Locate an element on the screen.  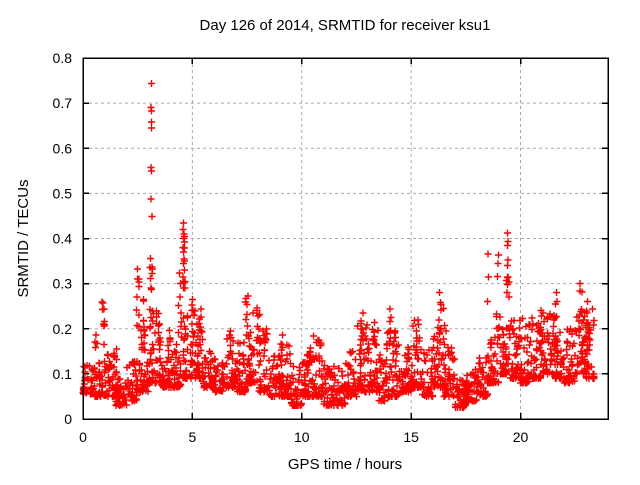
x-tick-labels: 0 5 10 15 20 is located at coordinates (303, 437).